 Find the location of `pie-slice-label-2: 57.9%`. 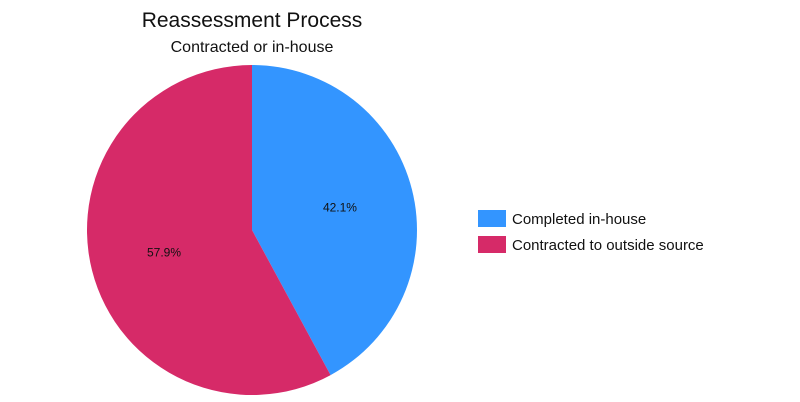

pie-slice-label-2: 57.9% is located at coordinates (164, 252).